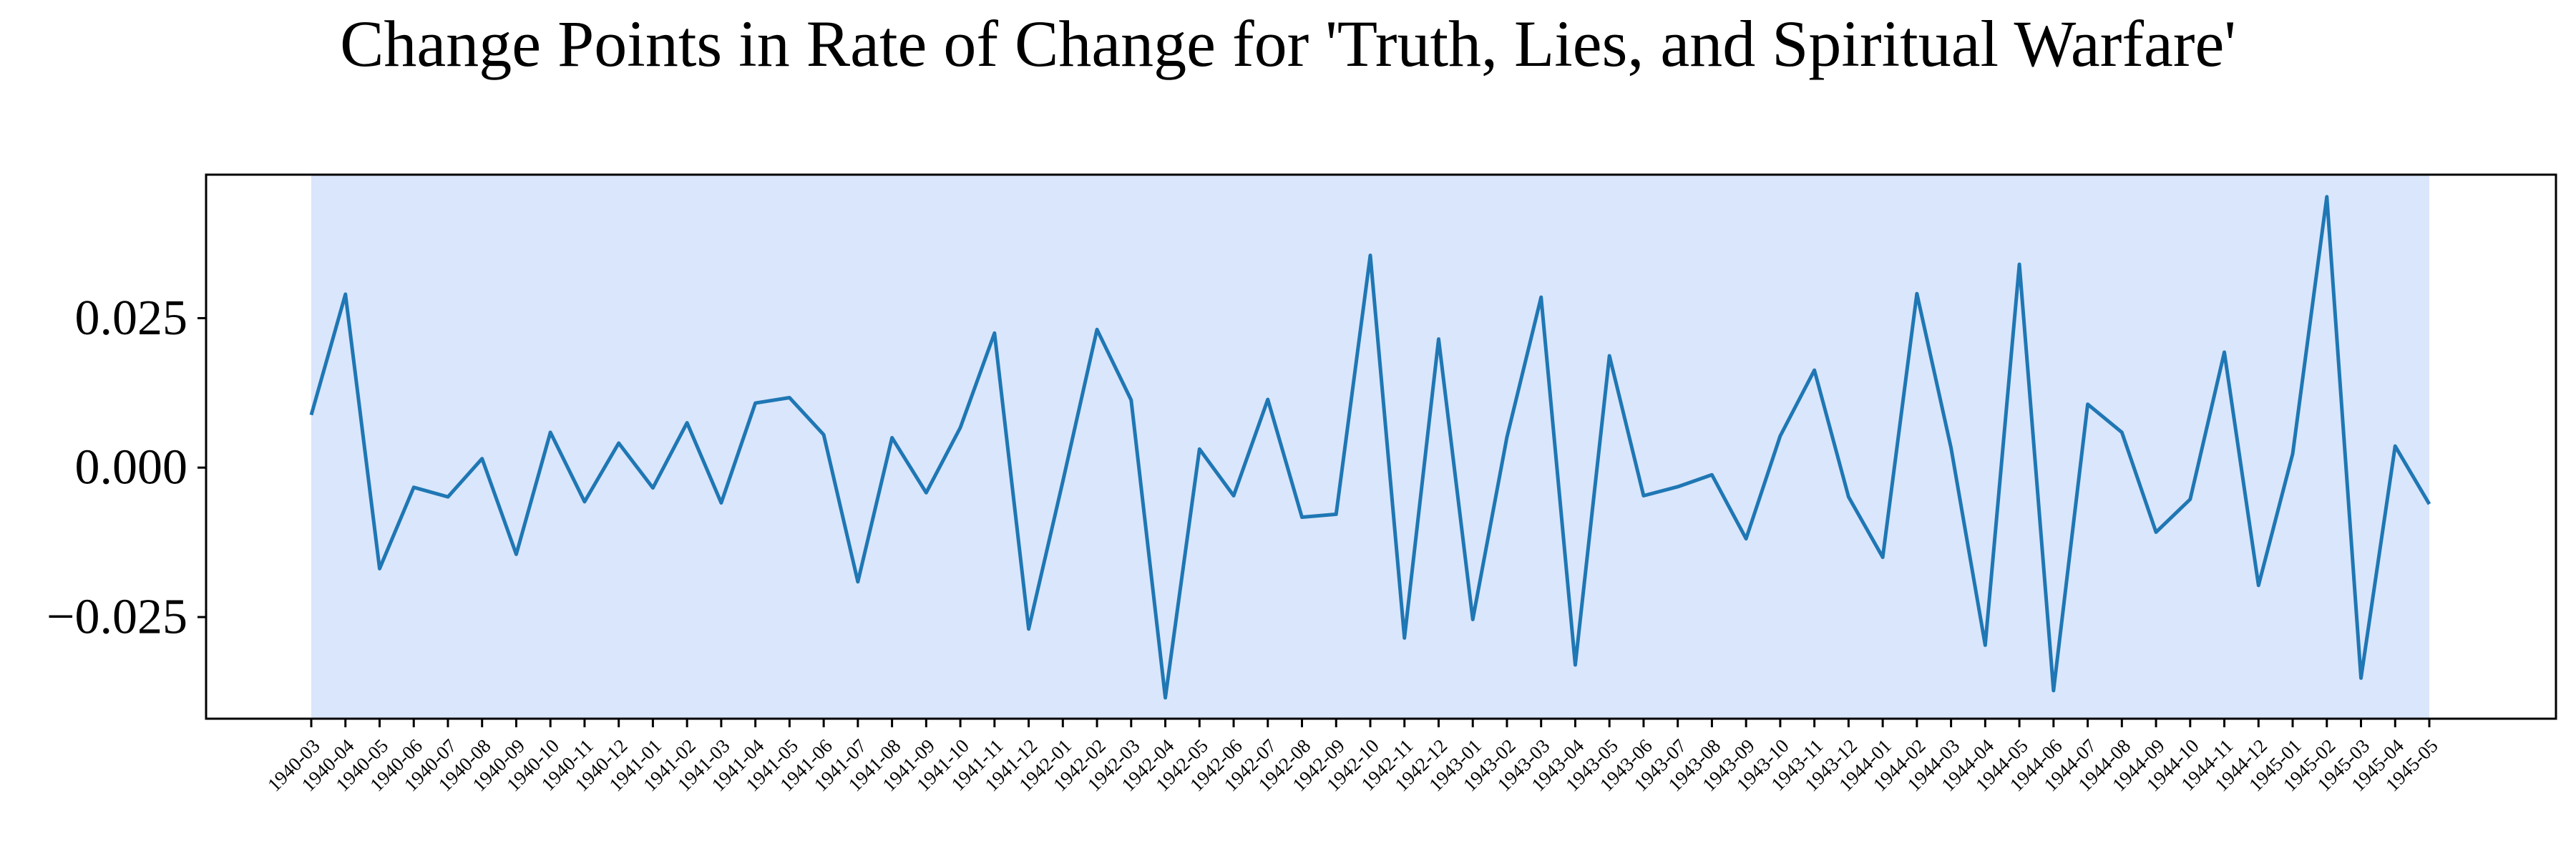  Describe the element at coordinates (131, 467) in the screenshot. I see `y-tick-label: 0.000` at that location.